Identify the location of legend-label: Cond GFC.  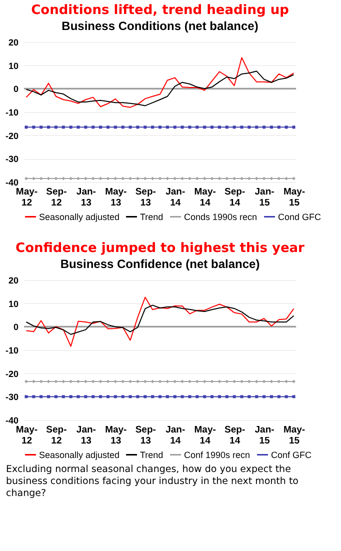
(300, 217).